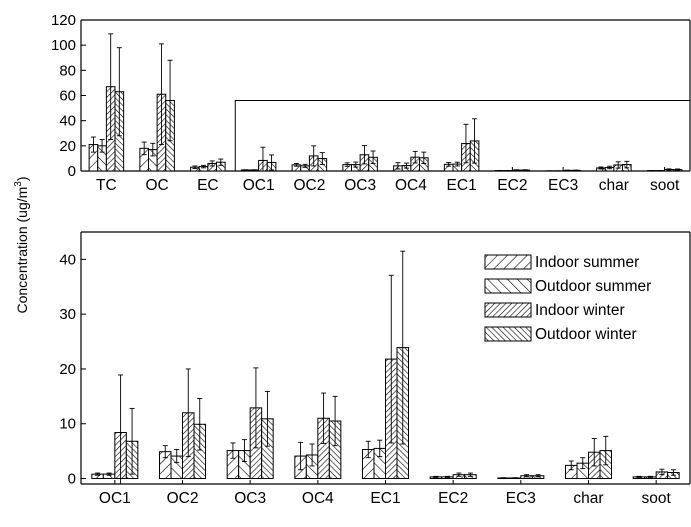 This screenshot has width=691, height=527. I want to click on x-tick-label-ec: EC, so click(208, 185).